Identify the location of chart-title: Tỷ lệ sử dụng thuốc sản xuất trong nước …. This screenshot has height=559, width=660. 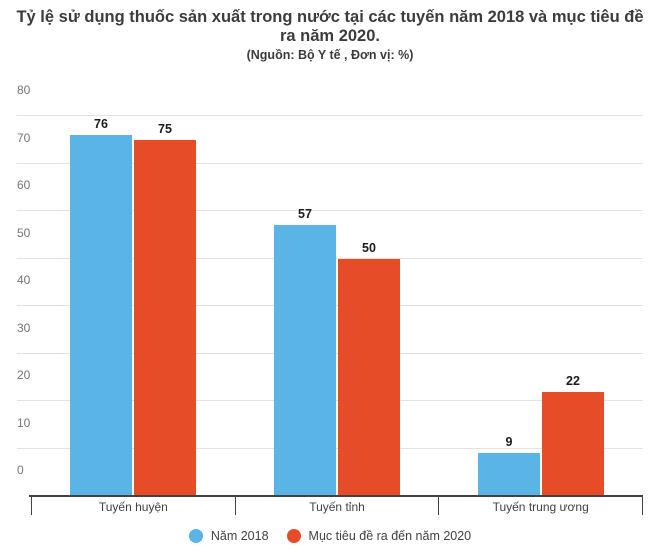
(330, 27).